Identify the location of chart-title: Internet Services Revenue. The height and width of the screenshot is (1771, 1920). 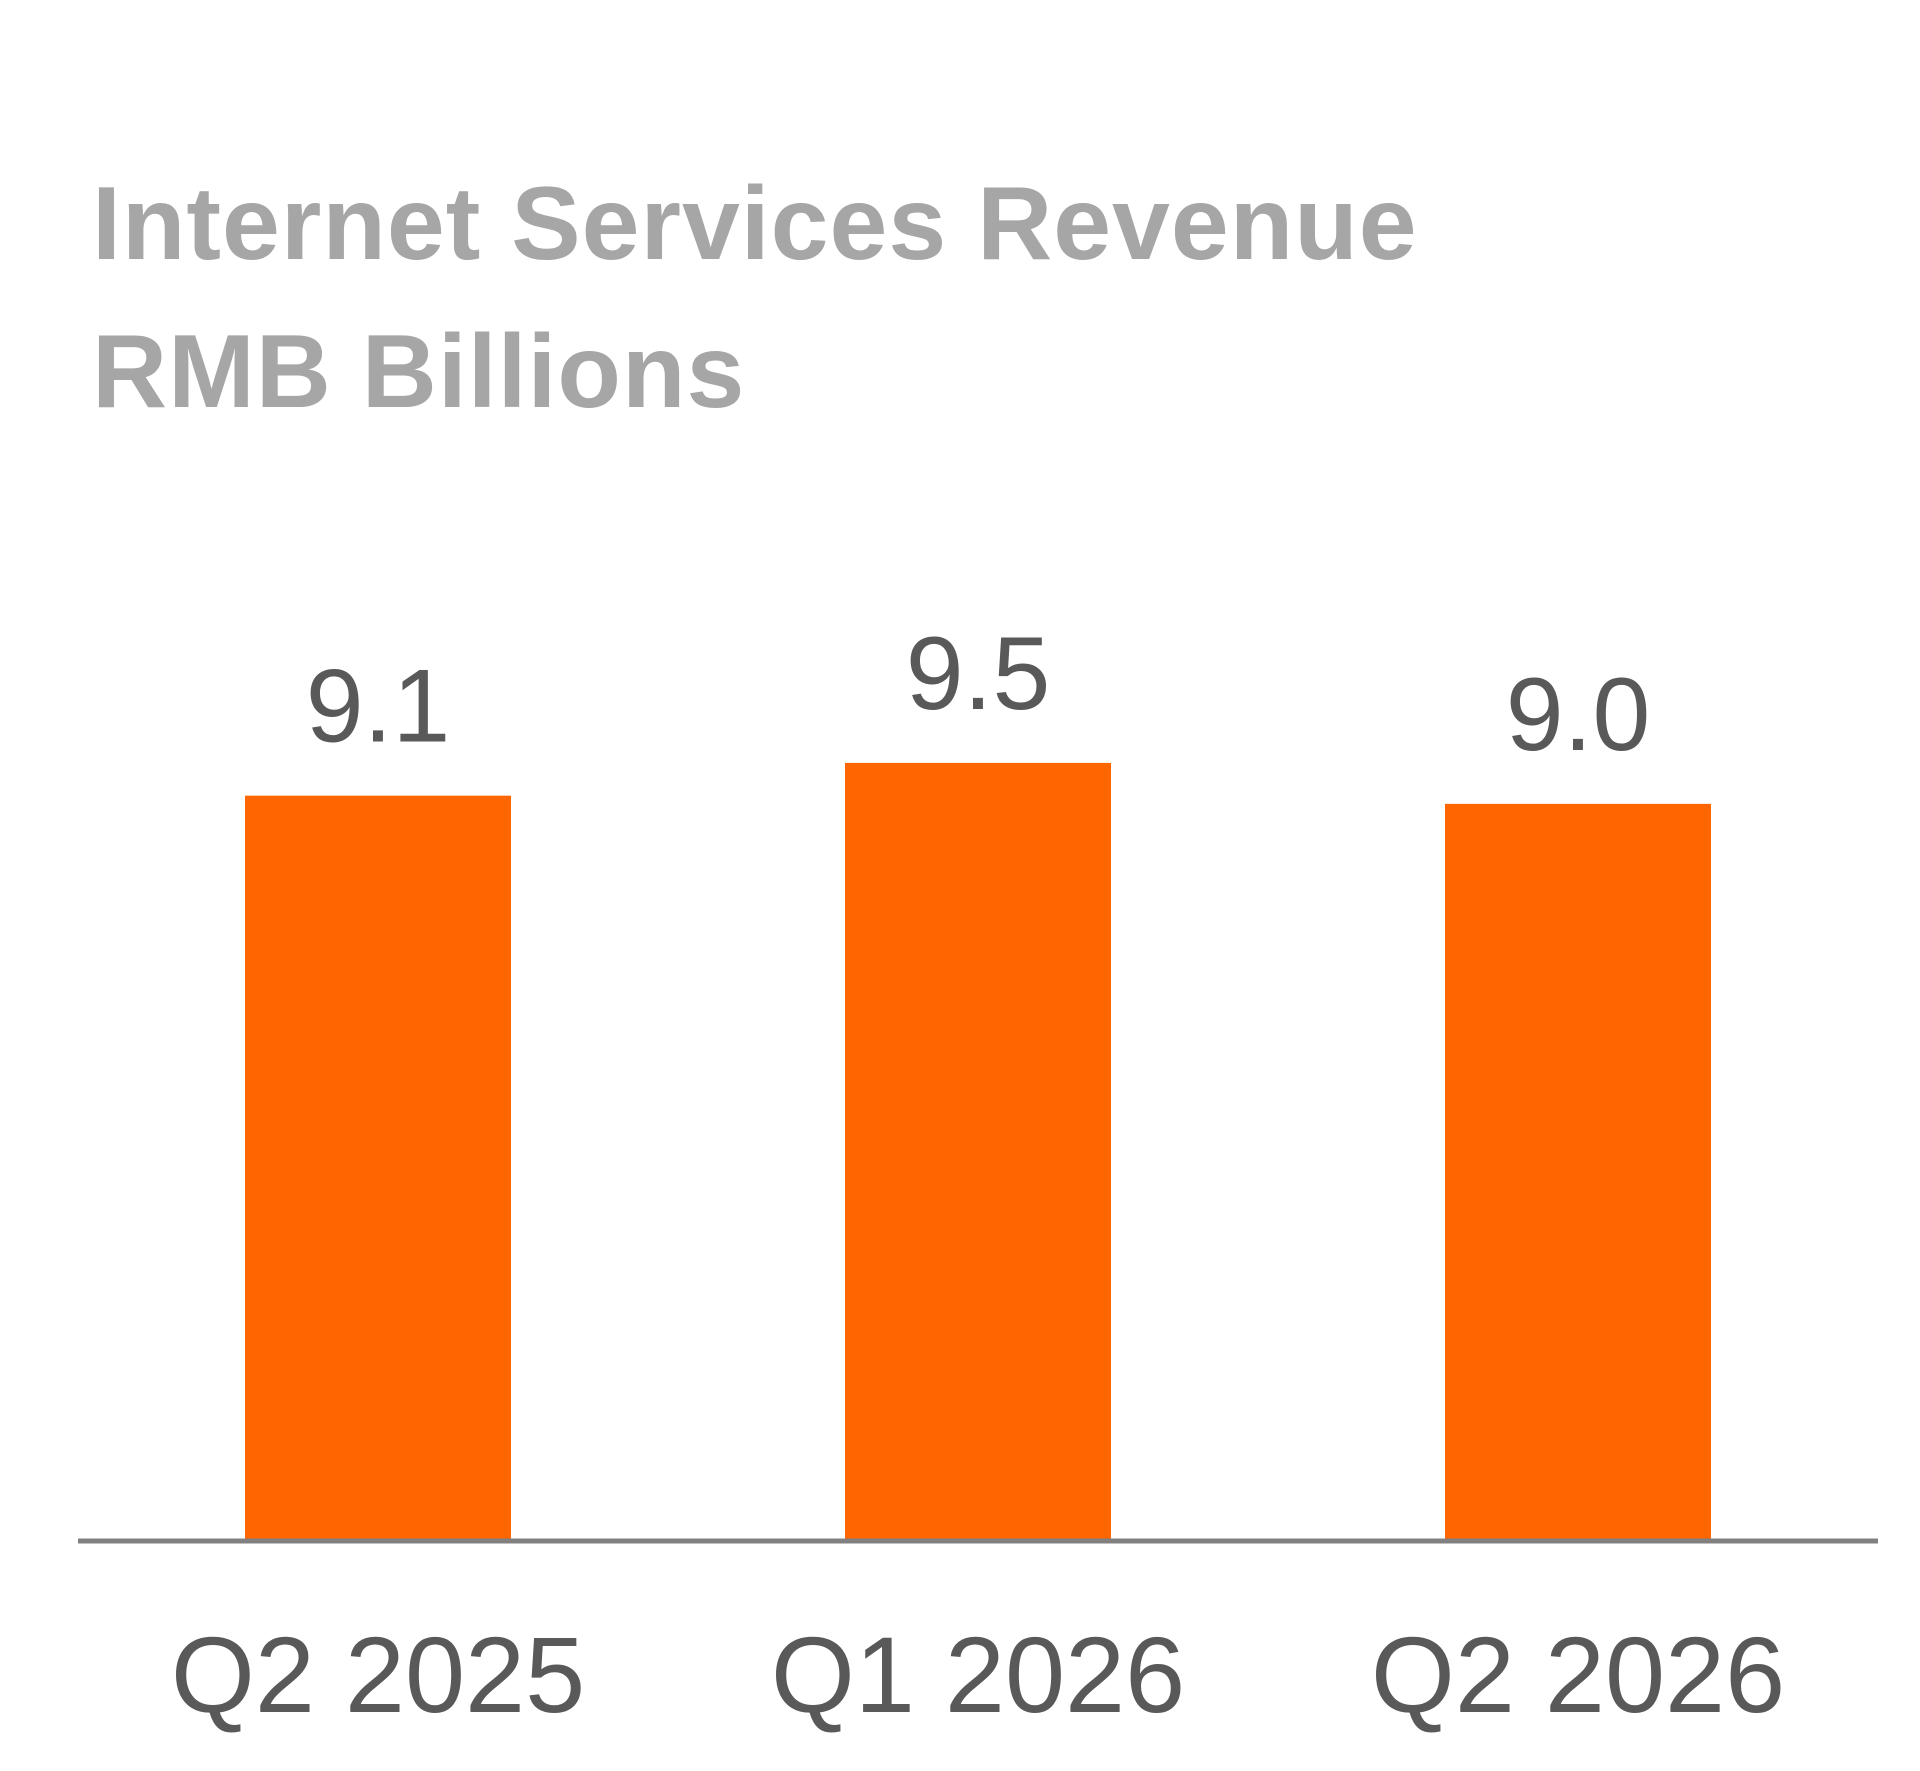
(755, 224).